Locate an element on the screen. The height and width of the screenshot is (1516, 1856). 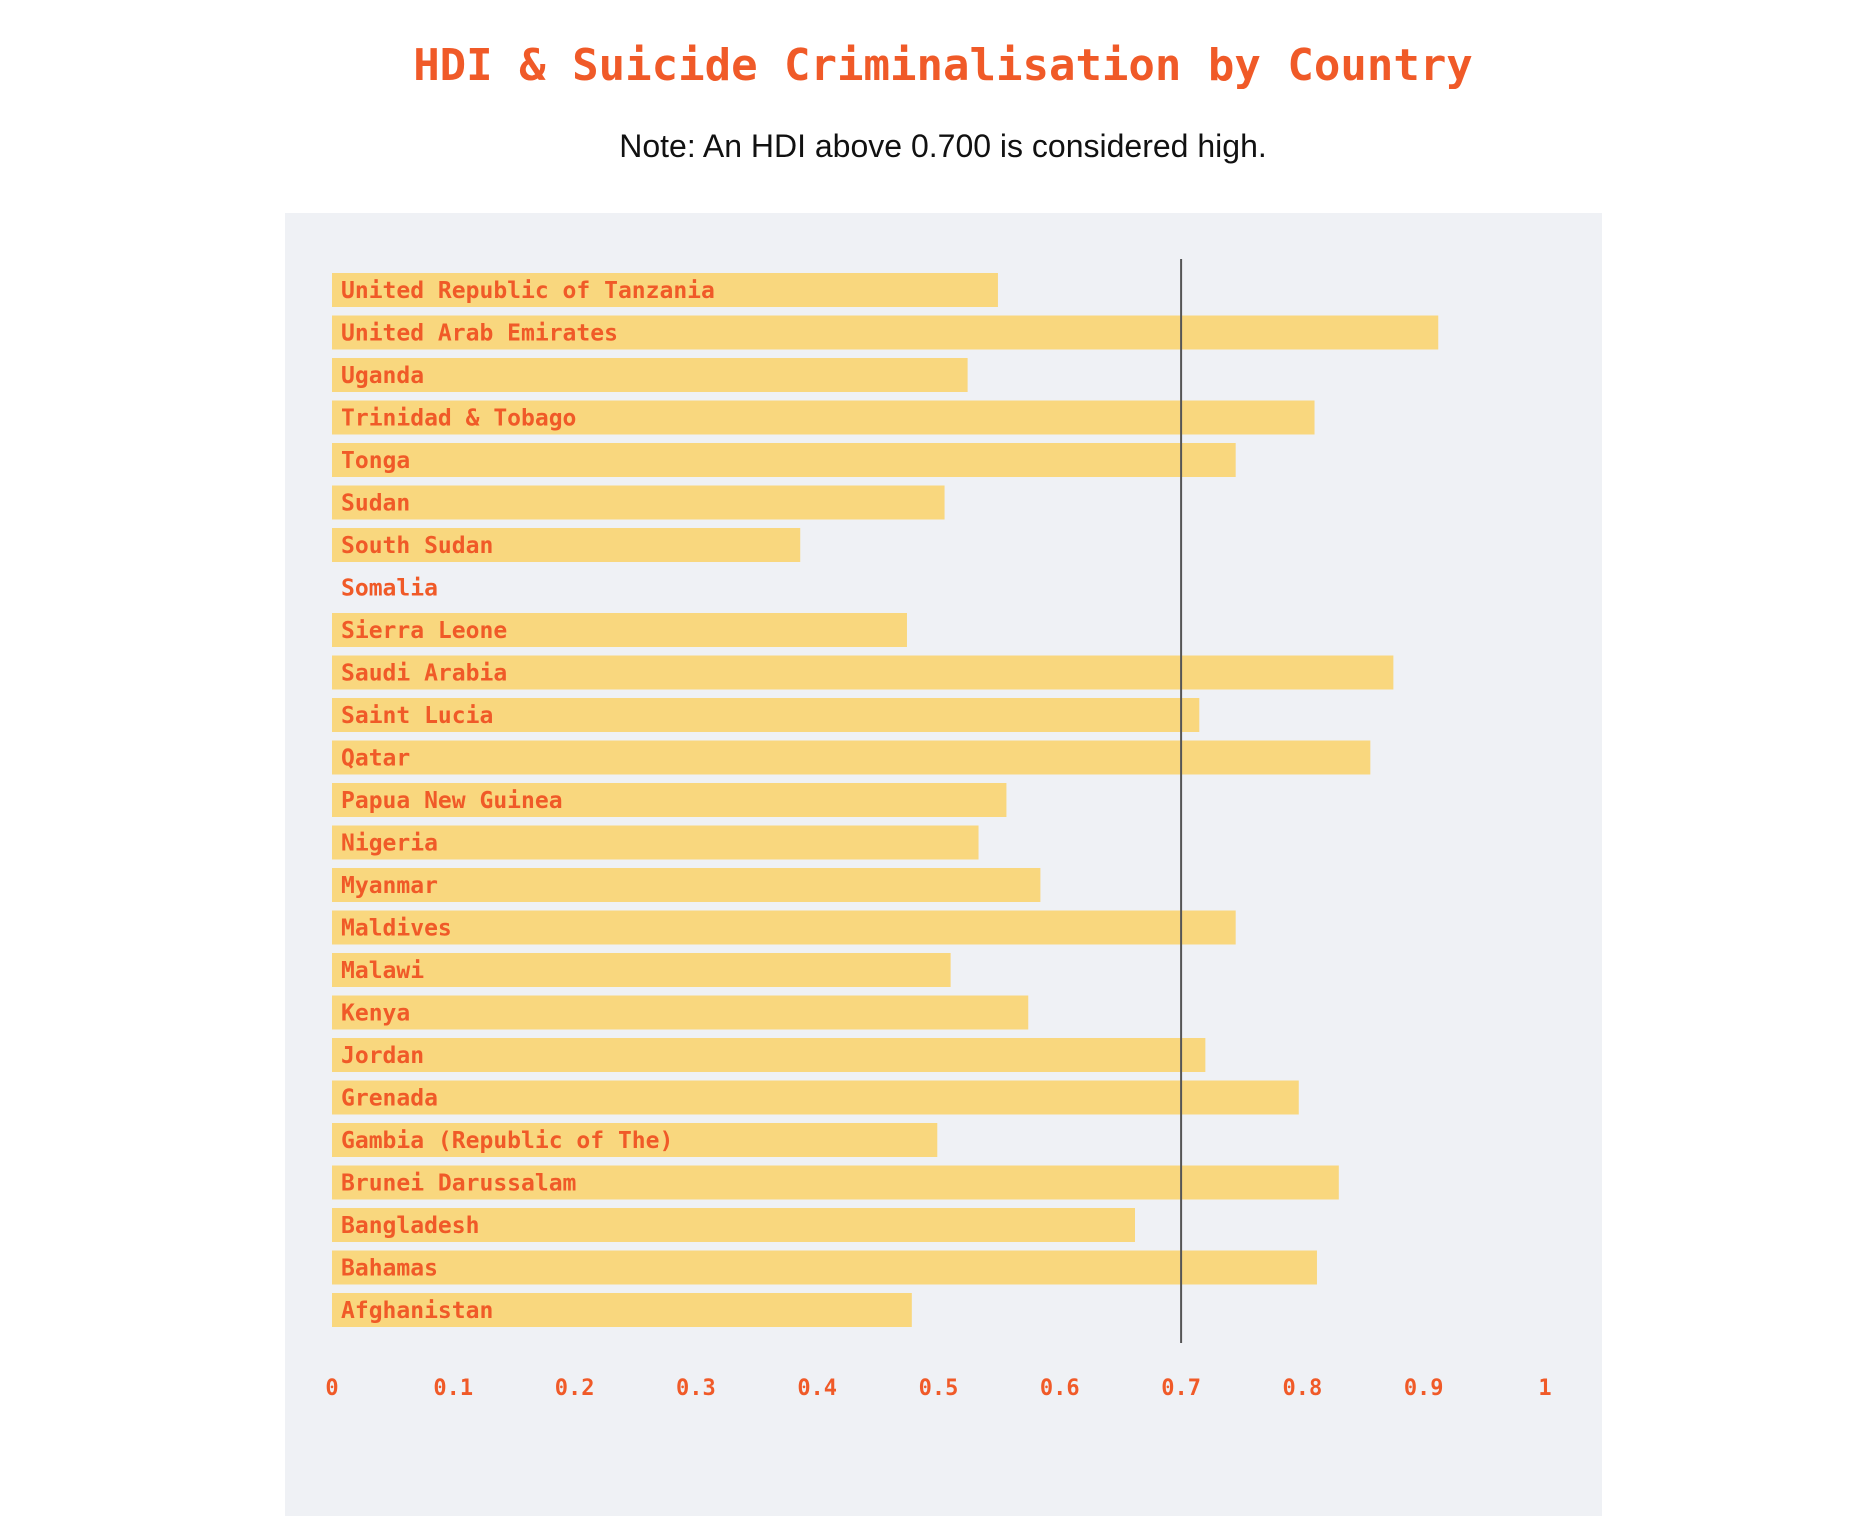
bar-jordan is located at coordinates (769, 1055).